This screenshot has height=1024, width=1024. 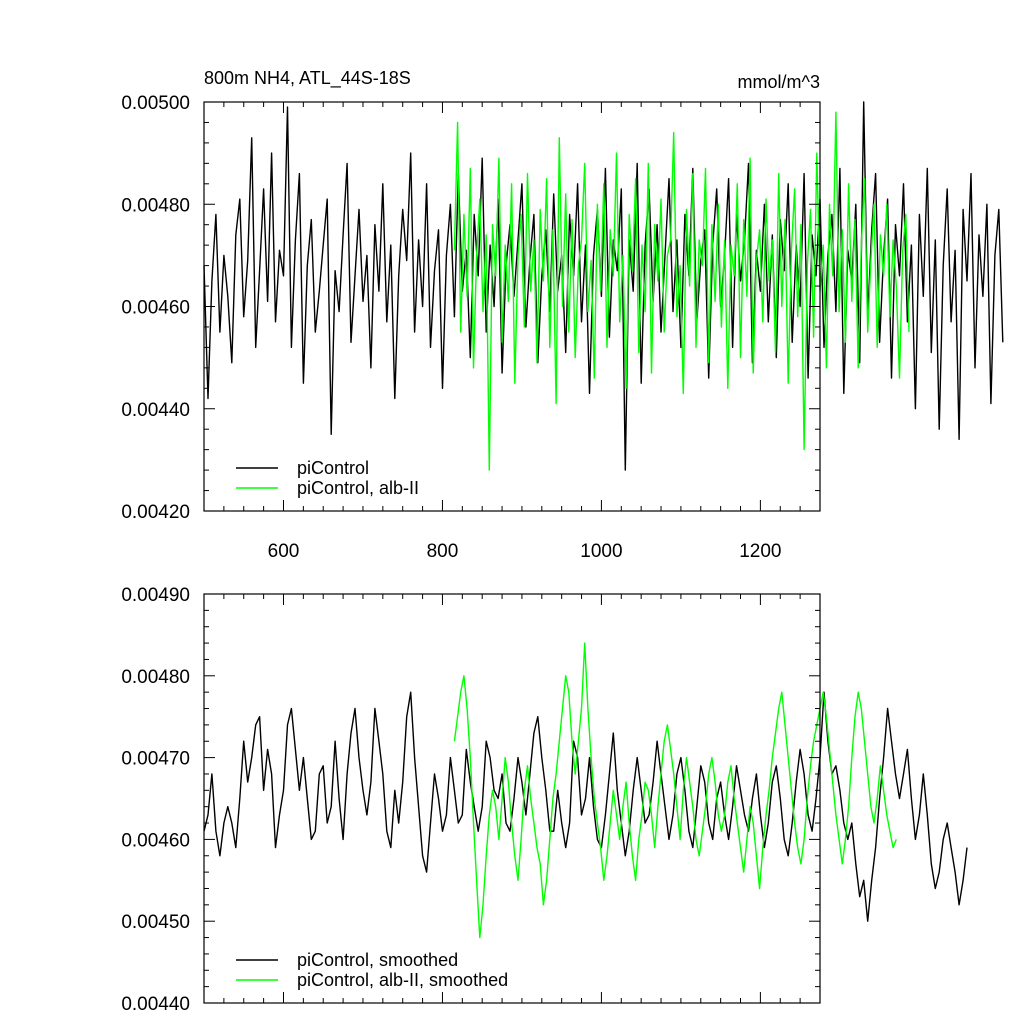 What do you see at coordinates (333, 468) in the screenshot?
I see `legend-label-1: piControl` at bounding box center [333, 468].